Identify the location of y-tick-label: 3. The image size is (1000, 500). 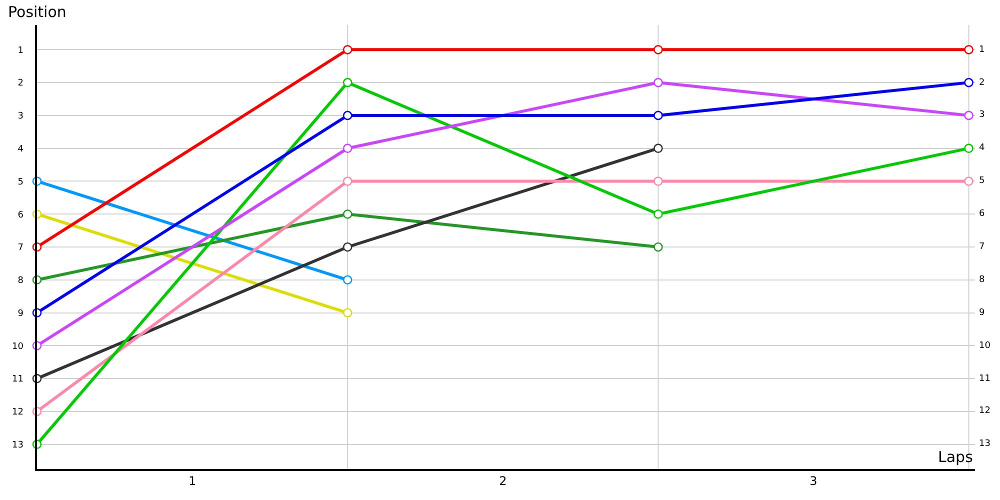
(21, 117).